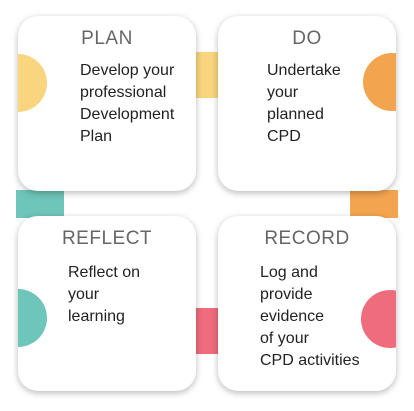  I want to click on record-line: provide, so click(286, 294).